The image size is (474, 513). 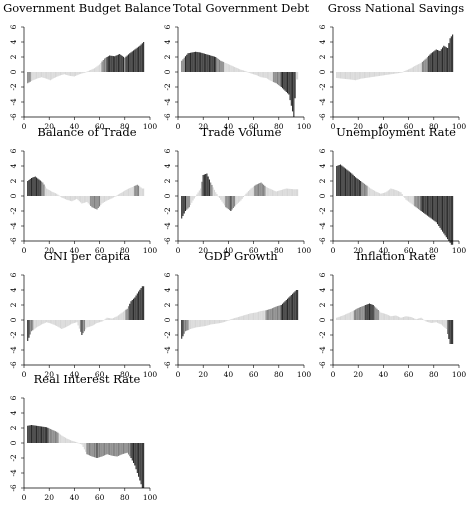 I want to click on x-tick-label: 60, so click(x=100, y=250).